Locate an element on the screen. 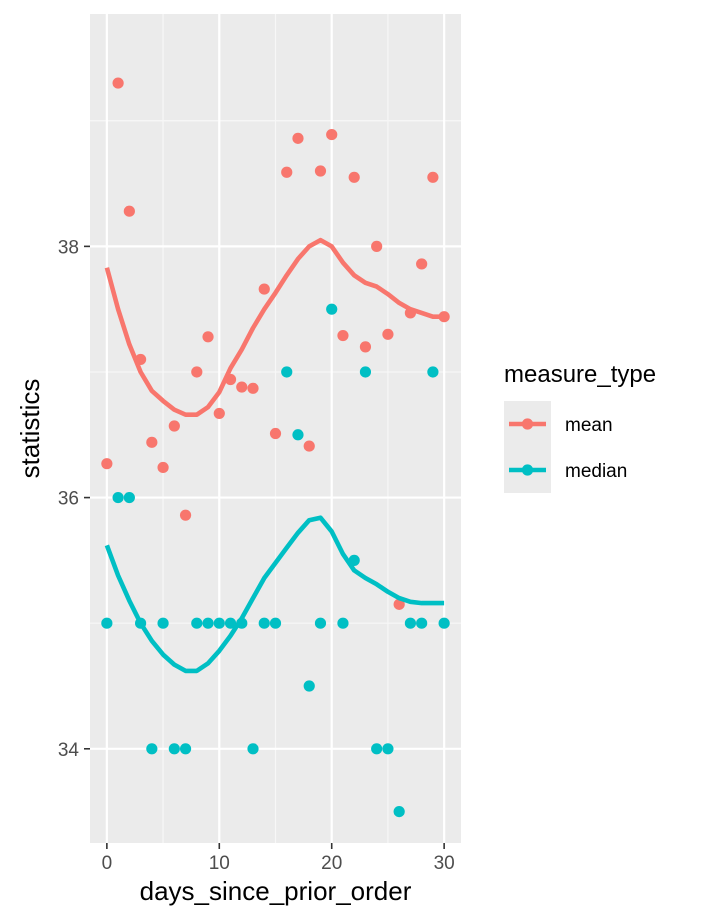 The width and height of the screenshot is (720, 921). legend-label: mean is located at coordinates (589, 425).